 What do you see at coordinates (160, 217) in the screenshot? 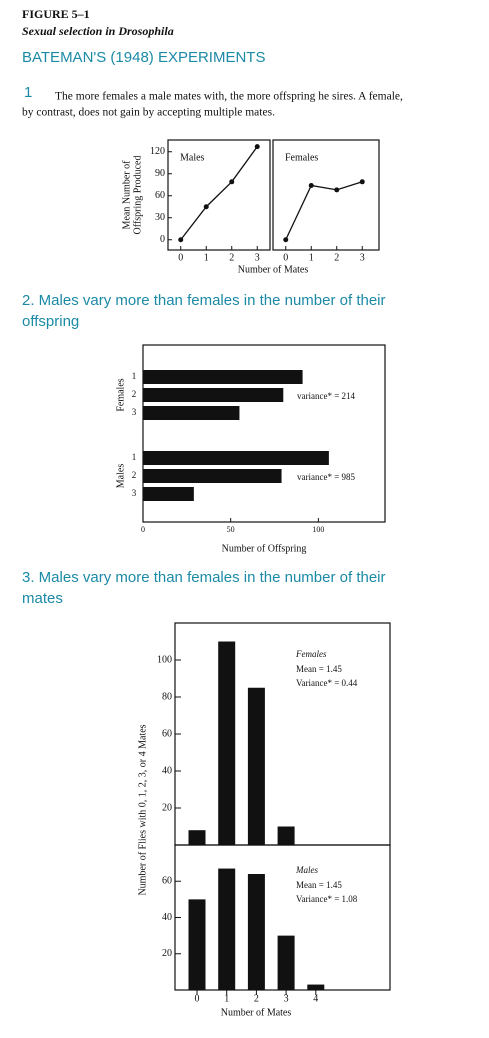
I see `y-tick-label: 30` at bounding box center [160, 217].